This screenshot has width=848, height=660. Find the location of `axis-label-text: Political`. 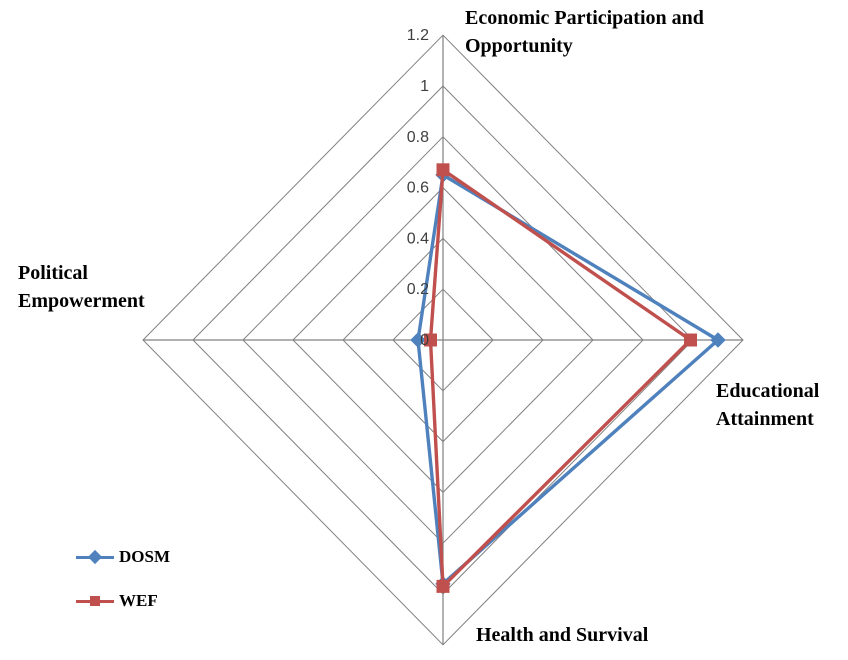

axis-label-text: Political is located at coordinates (53, 273).